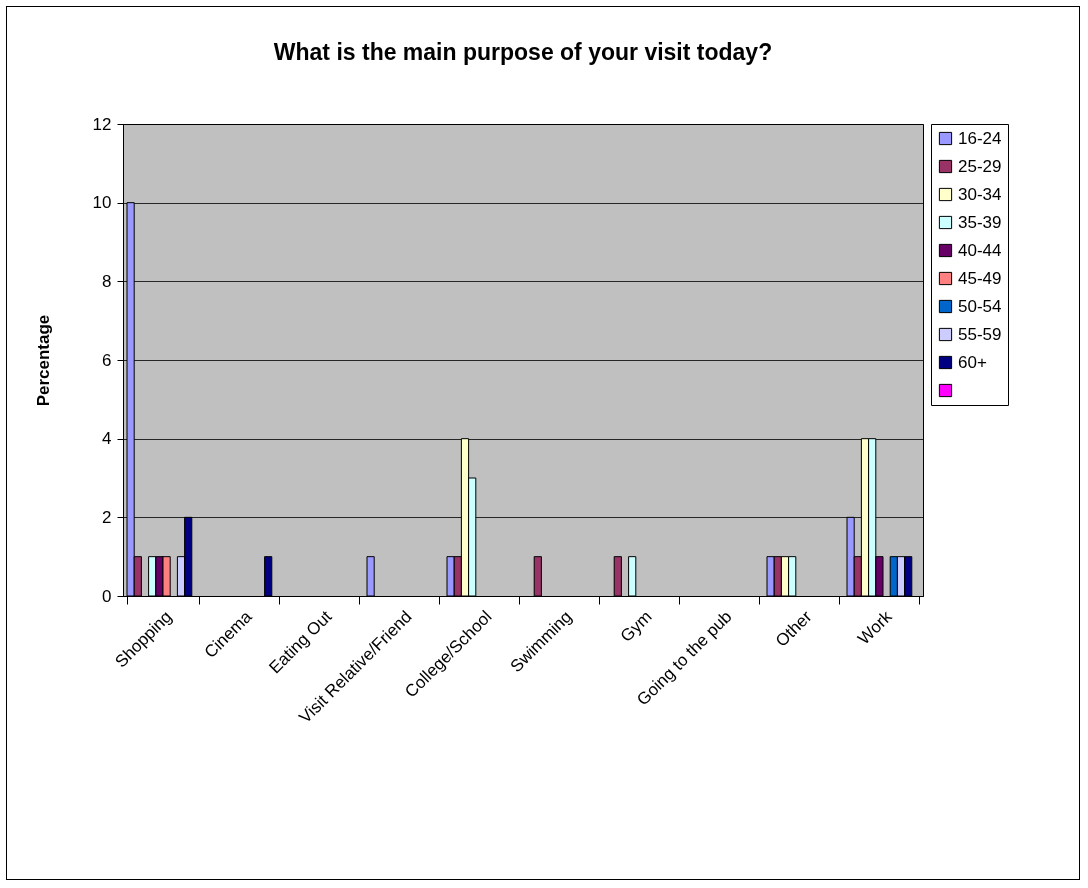 The image size is (1088, 888). Describe the element at coordinates (107, 360) in the screenshot. I see `y-tick-label: 6` at that location.